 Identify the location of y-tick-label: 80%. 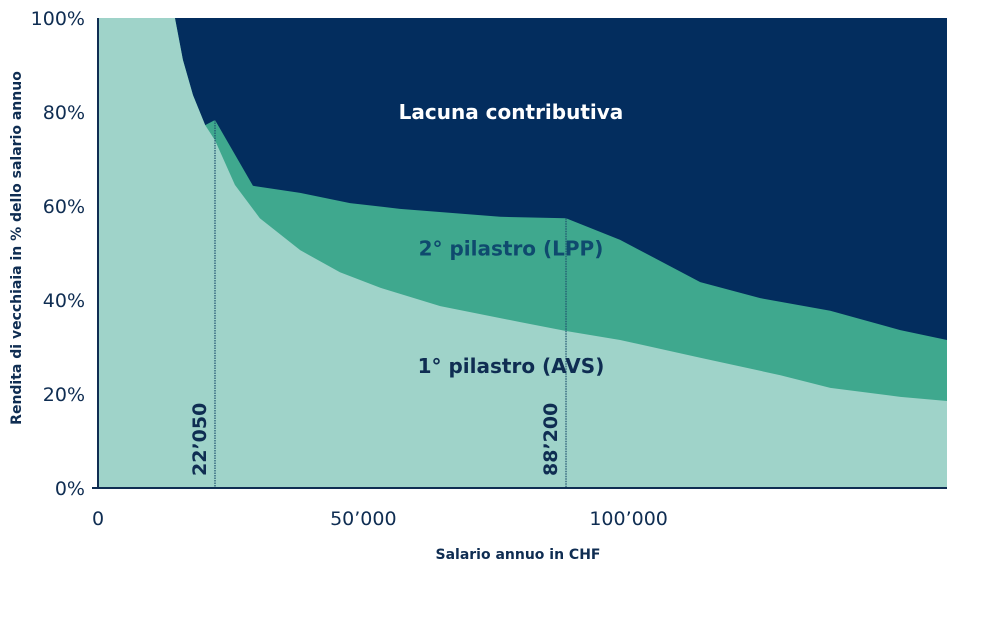
(64, 113).